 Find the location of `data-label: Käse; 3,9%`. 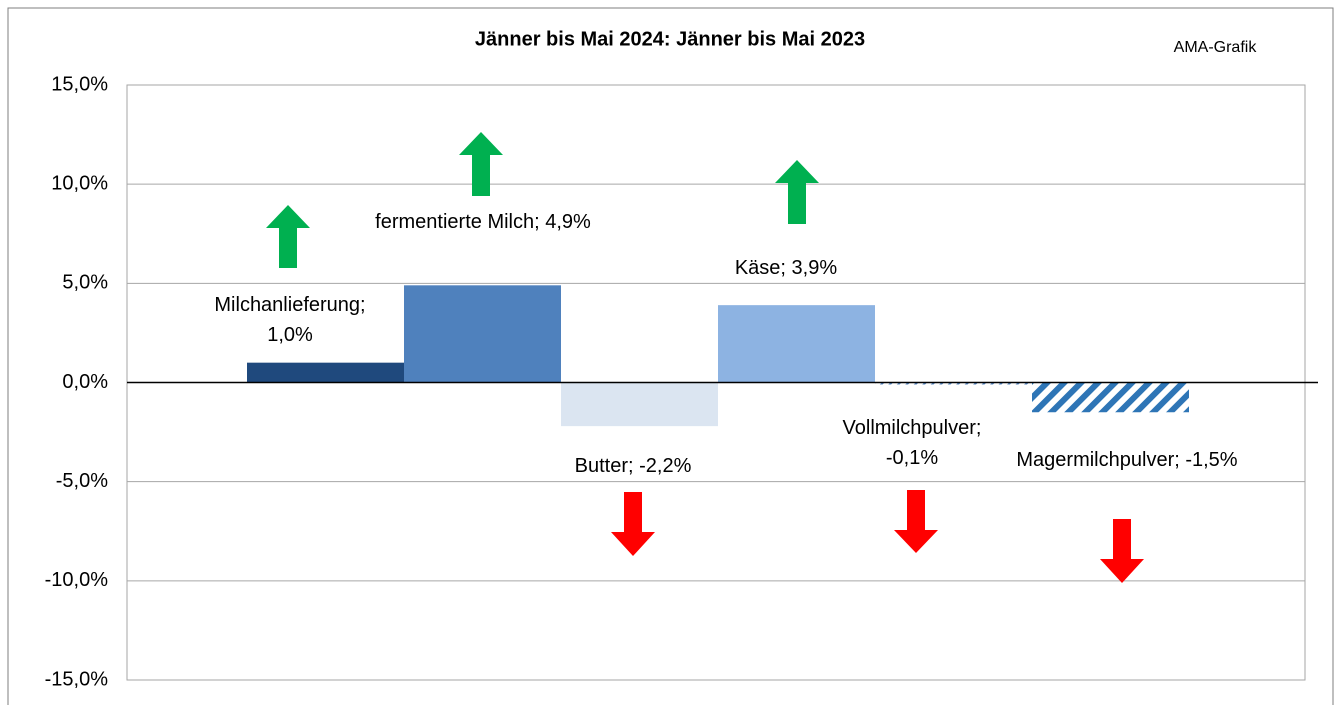

data-label: Käse; 3,9% is located at coordinates (786, 268).